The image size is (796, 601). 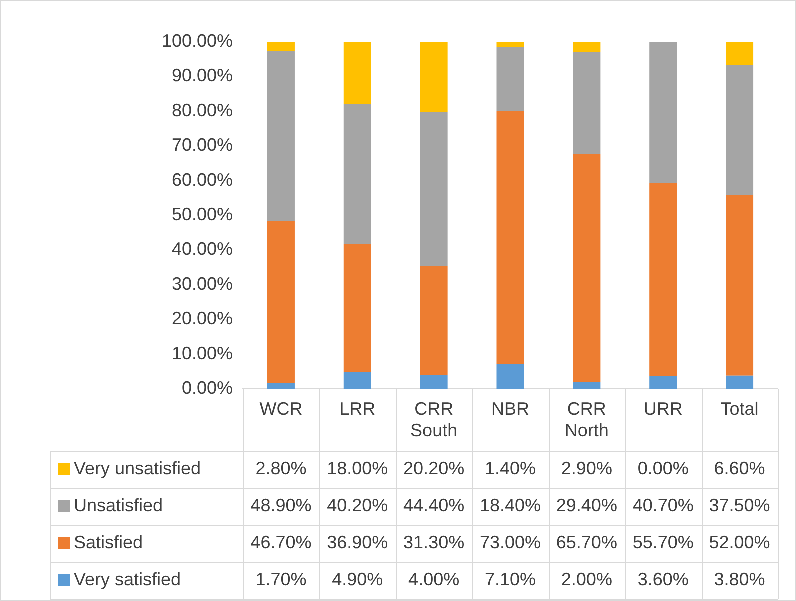 I want to click on data-label: 2.90%, so click(x=586, y=468).